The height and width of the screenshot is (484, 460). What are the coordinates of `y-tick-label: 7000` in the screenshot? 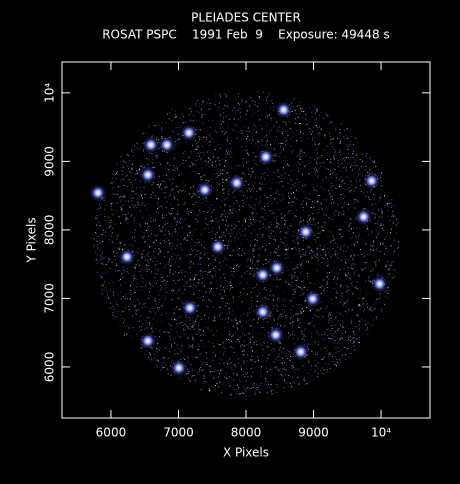 It's located at (50, 298).